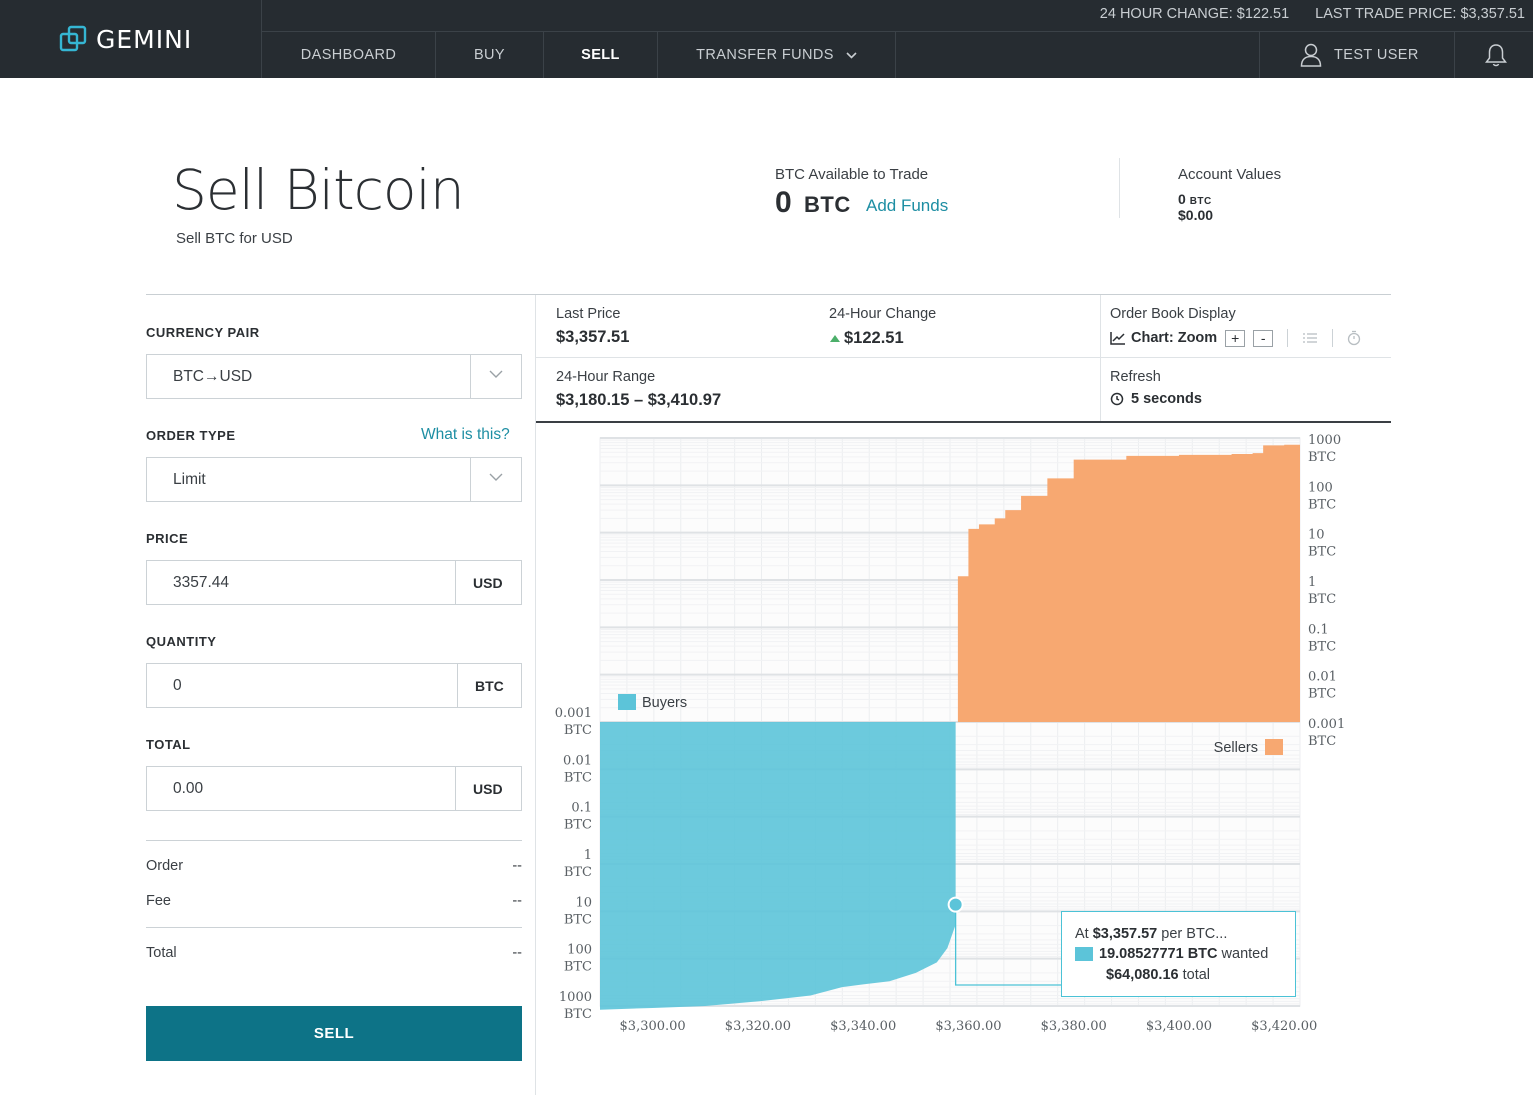 The height and width of the screenshot is (1095, 1533). I want to click on btc-available-label: BTC Available to Trade, so click(852, 174).